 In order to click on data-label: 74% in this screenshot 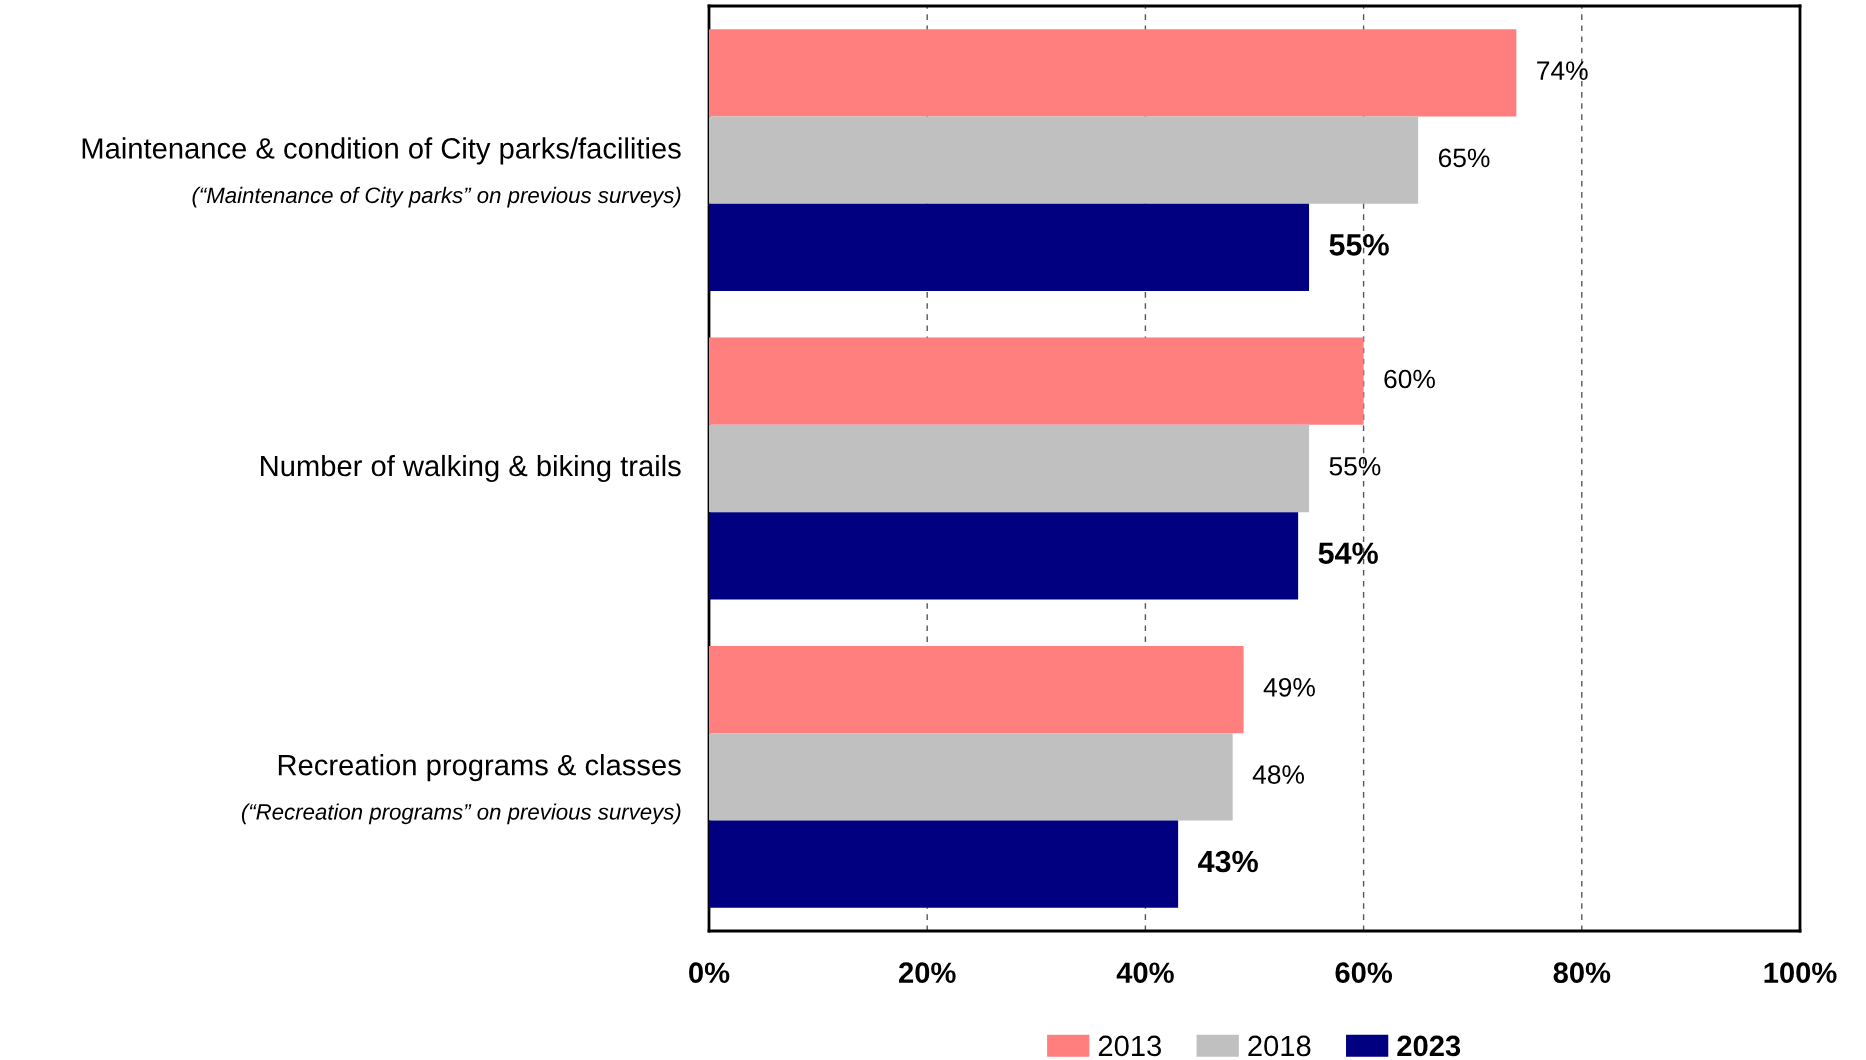, I will do `click(1562, 70)`.